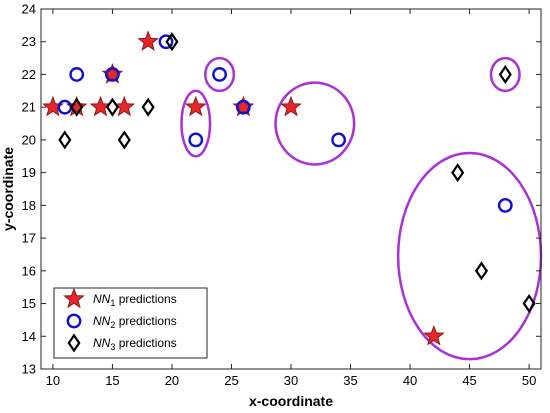  Describe the element at coordinates (29, 369) in the screenshot. I see `y-tick-label: 13` at that location.